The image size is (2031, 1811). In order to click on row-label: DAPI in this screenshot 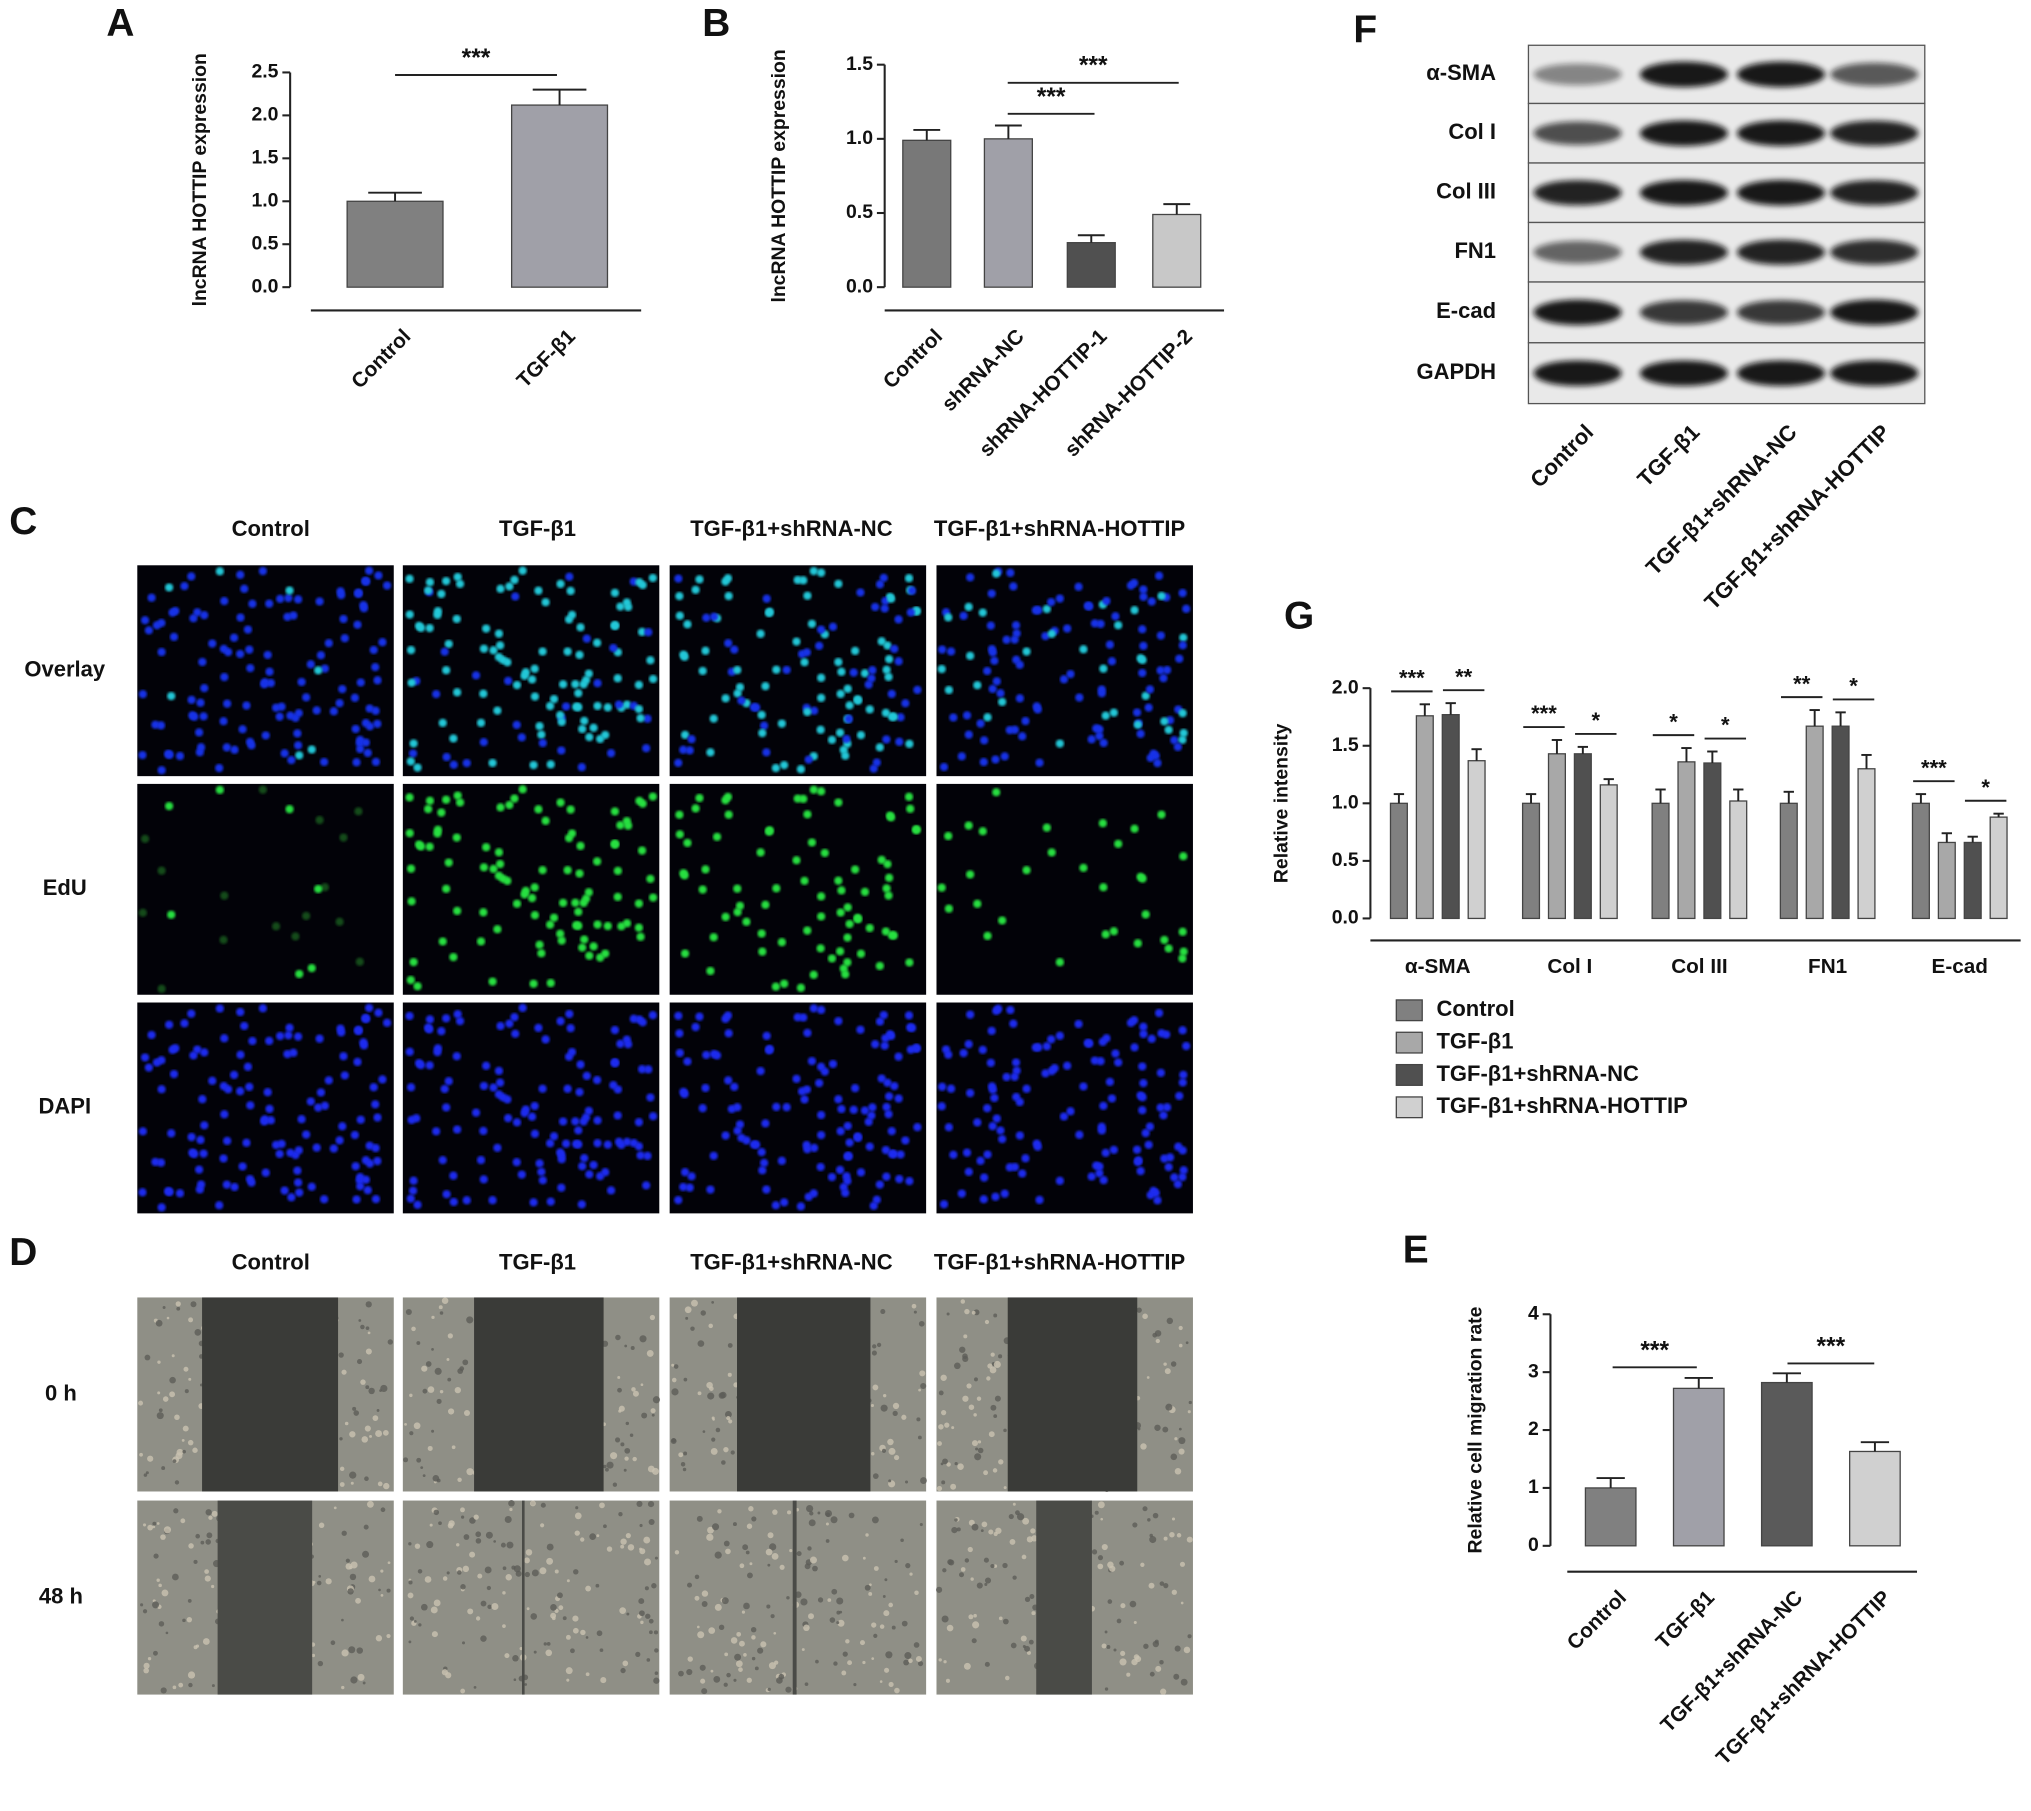, I will do `click(64, 1106)`.